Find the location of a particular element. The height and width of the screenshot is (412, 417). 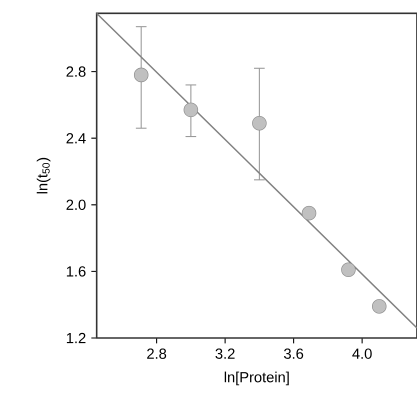

x-tick-label: 3.6 is located at coordinates (294, 353).